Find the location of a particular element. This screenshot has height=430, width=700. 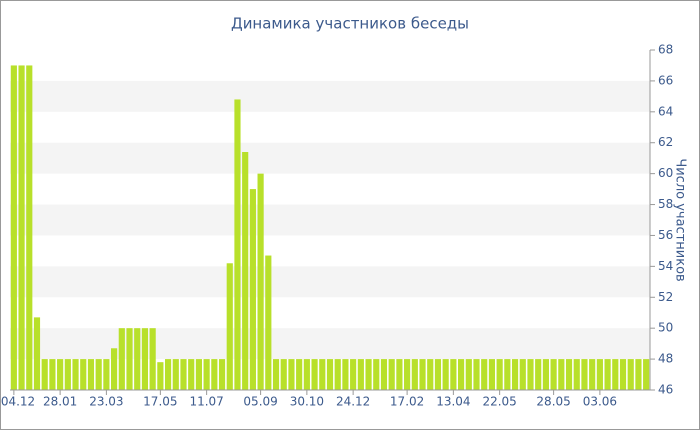

y-tick-label: 52 is located at coordinates (665, 297).